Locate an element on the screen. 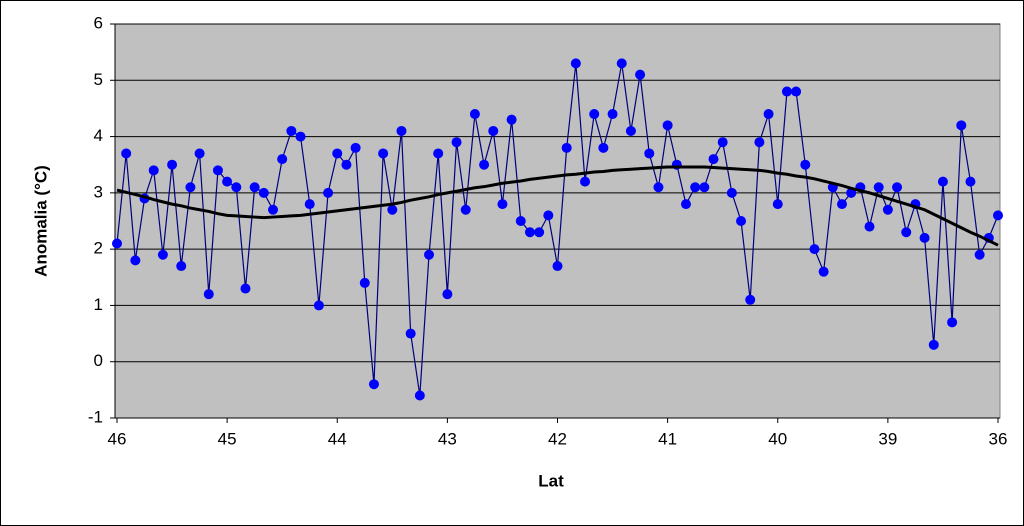 The width and height of the screenshot is (1024, 526). x-tick-label: 40 is located at coordinates (777, 438).